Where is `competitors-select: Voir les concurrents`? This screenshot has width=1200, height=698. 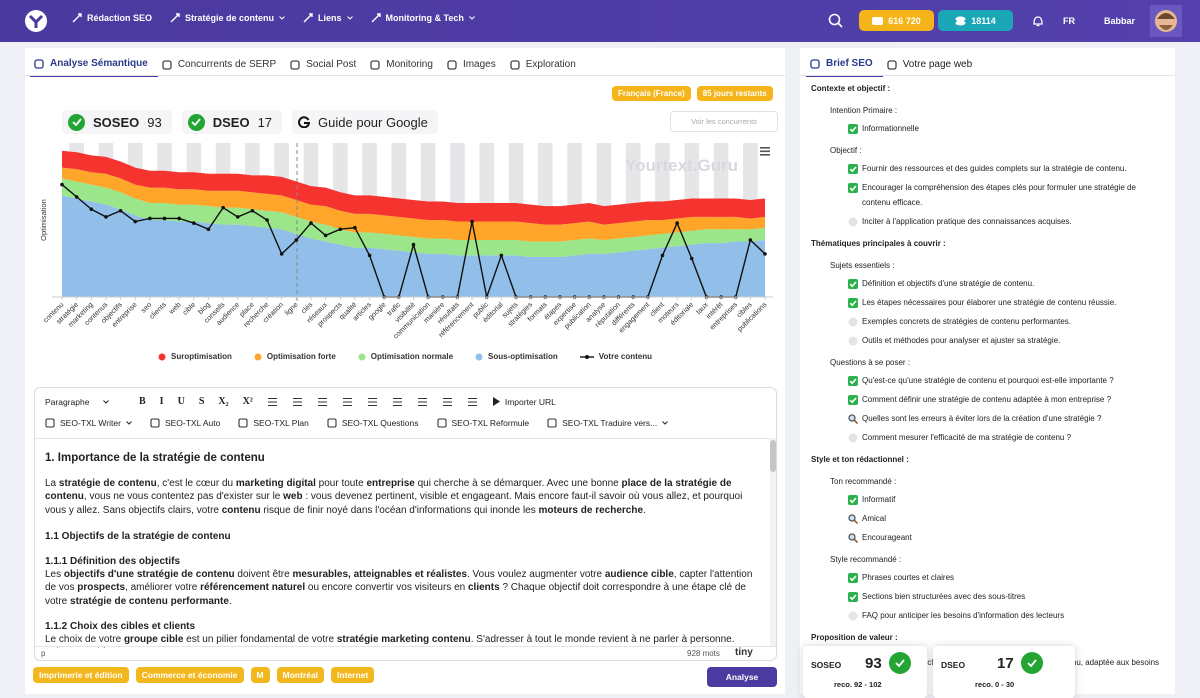
competitors-select: Voir les concurrents is located at coordinates (724, 121).